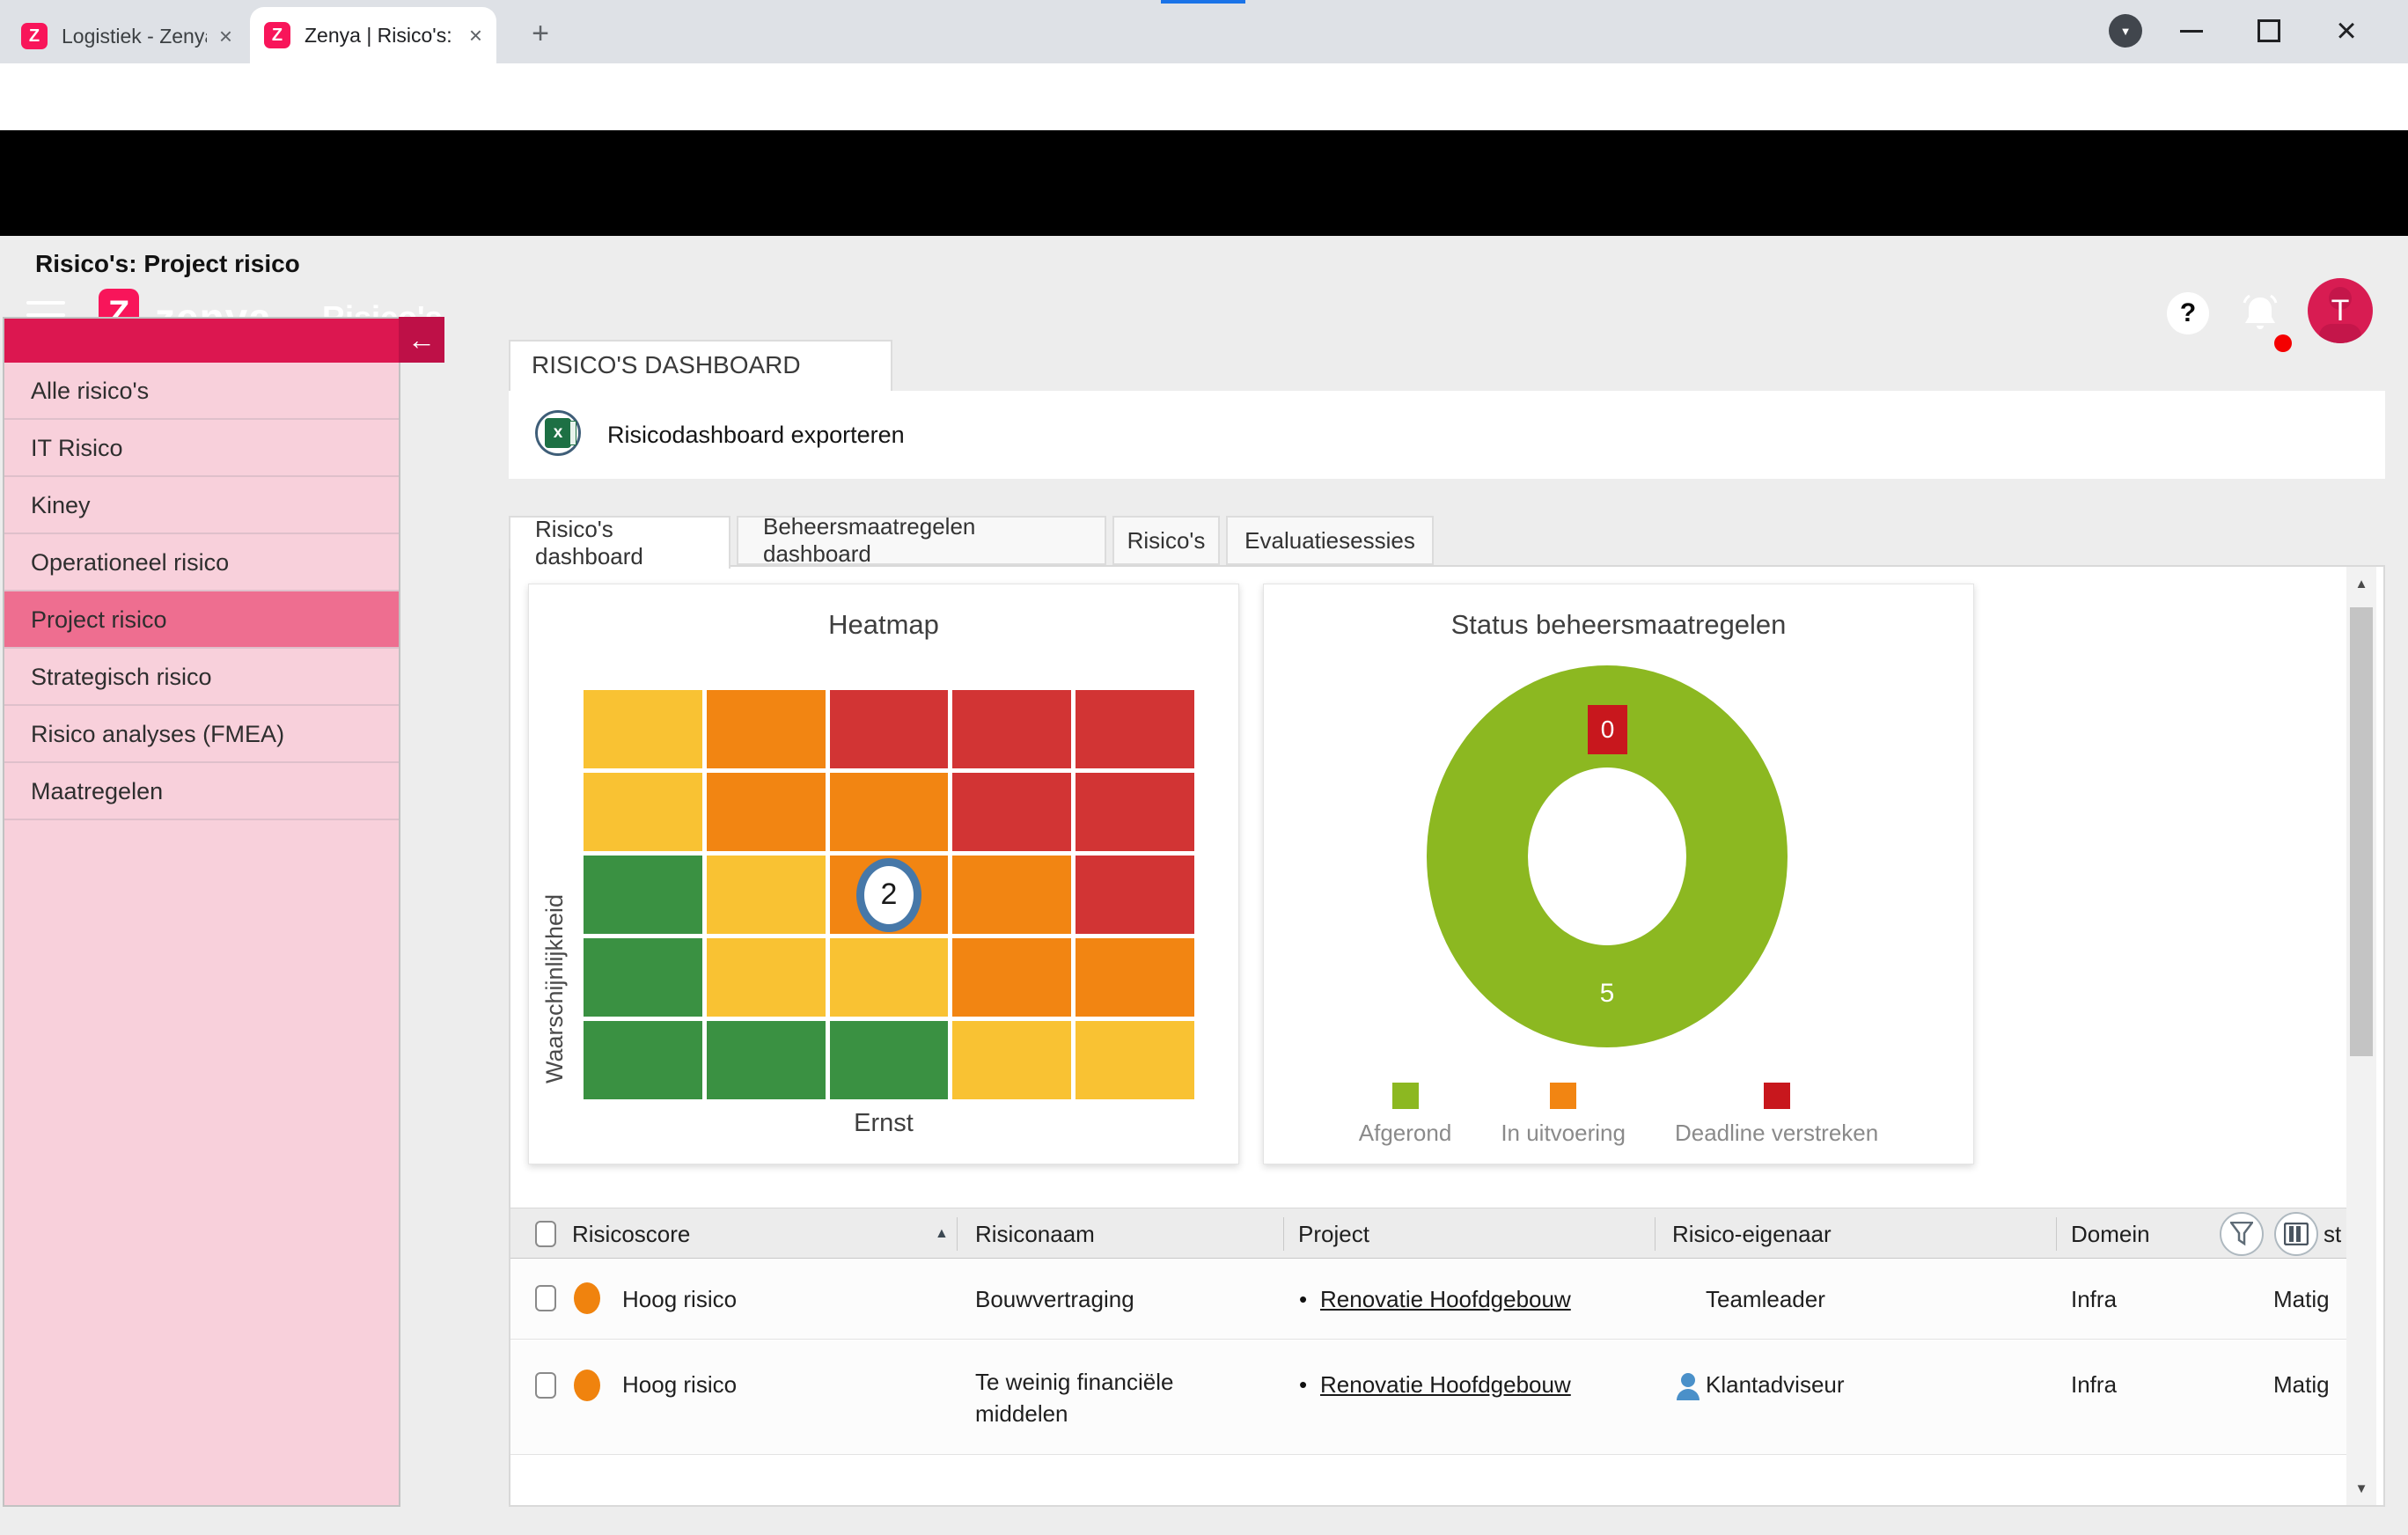 This screenshot has height=1535, width=2408. What do you see at coordinates (2346, 30) in the screenshot?
I see `window-close-button: ×` at bounding box center [2346, 30].